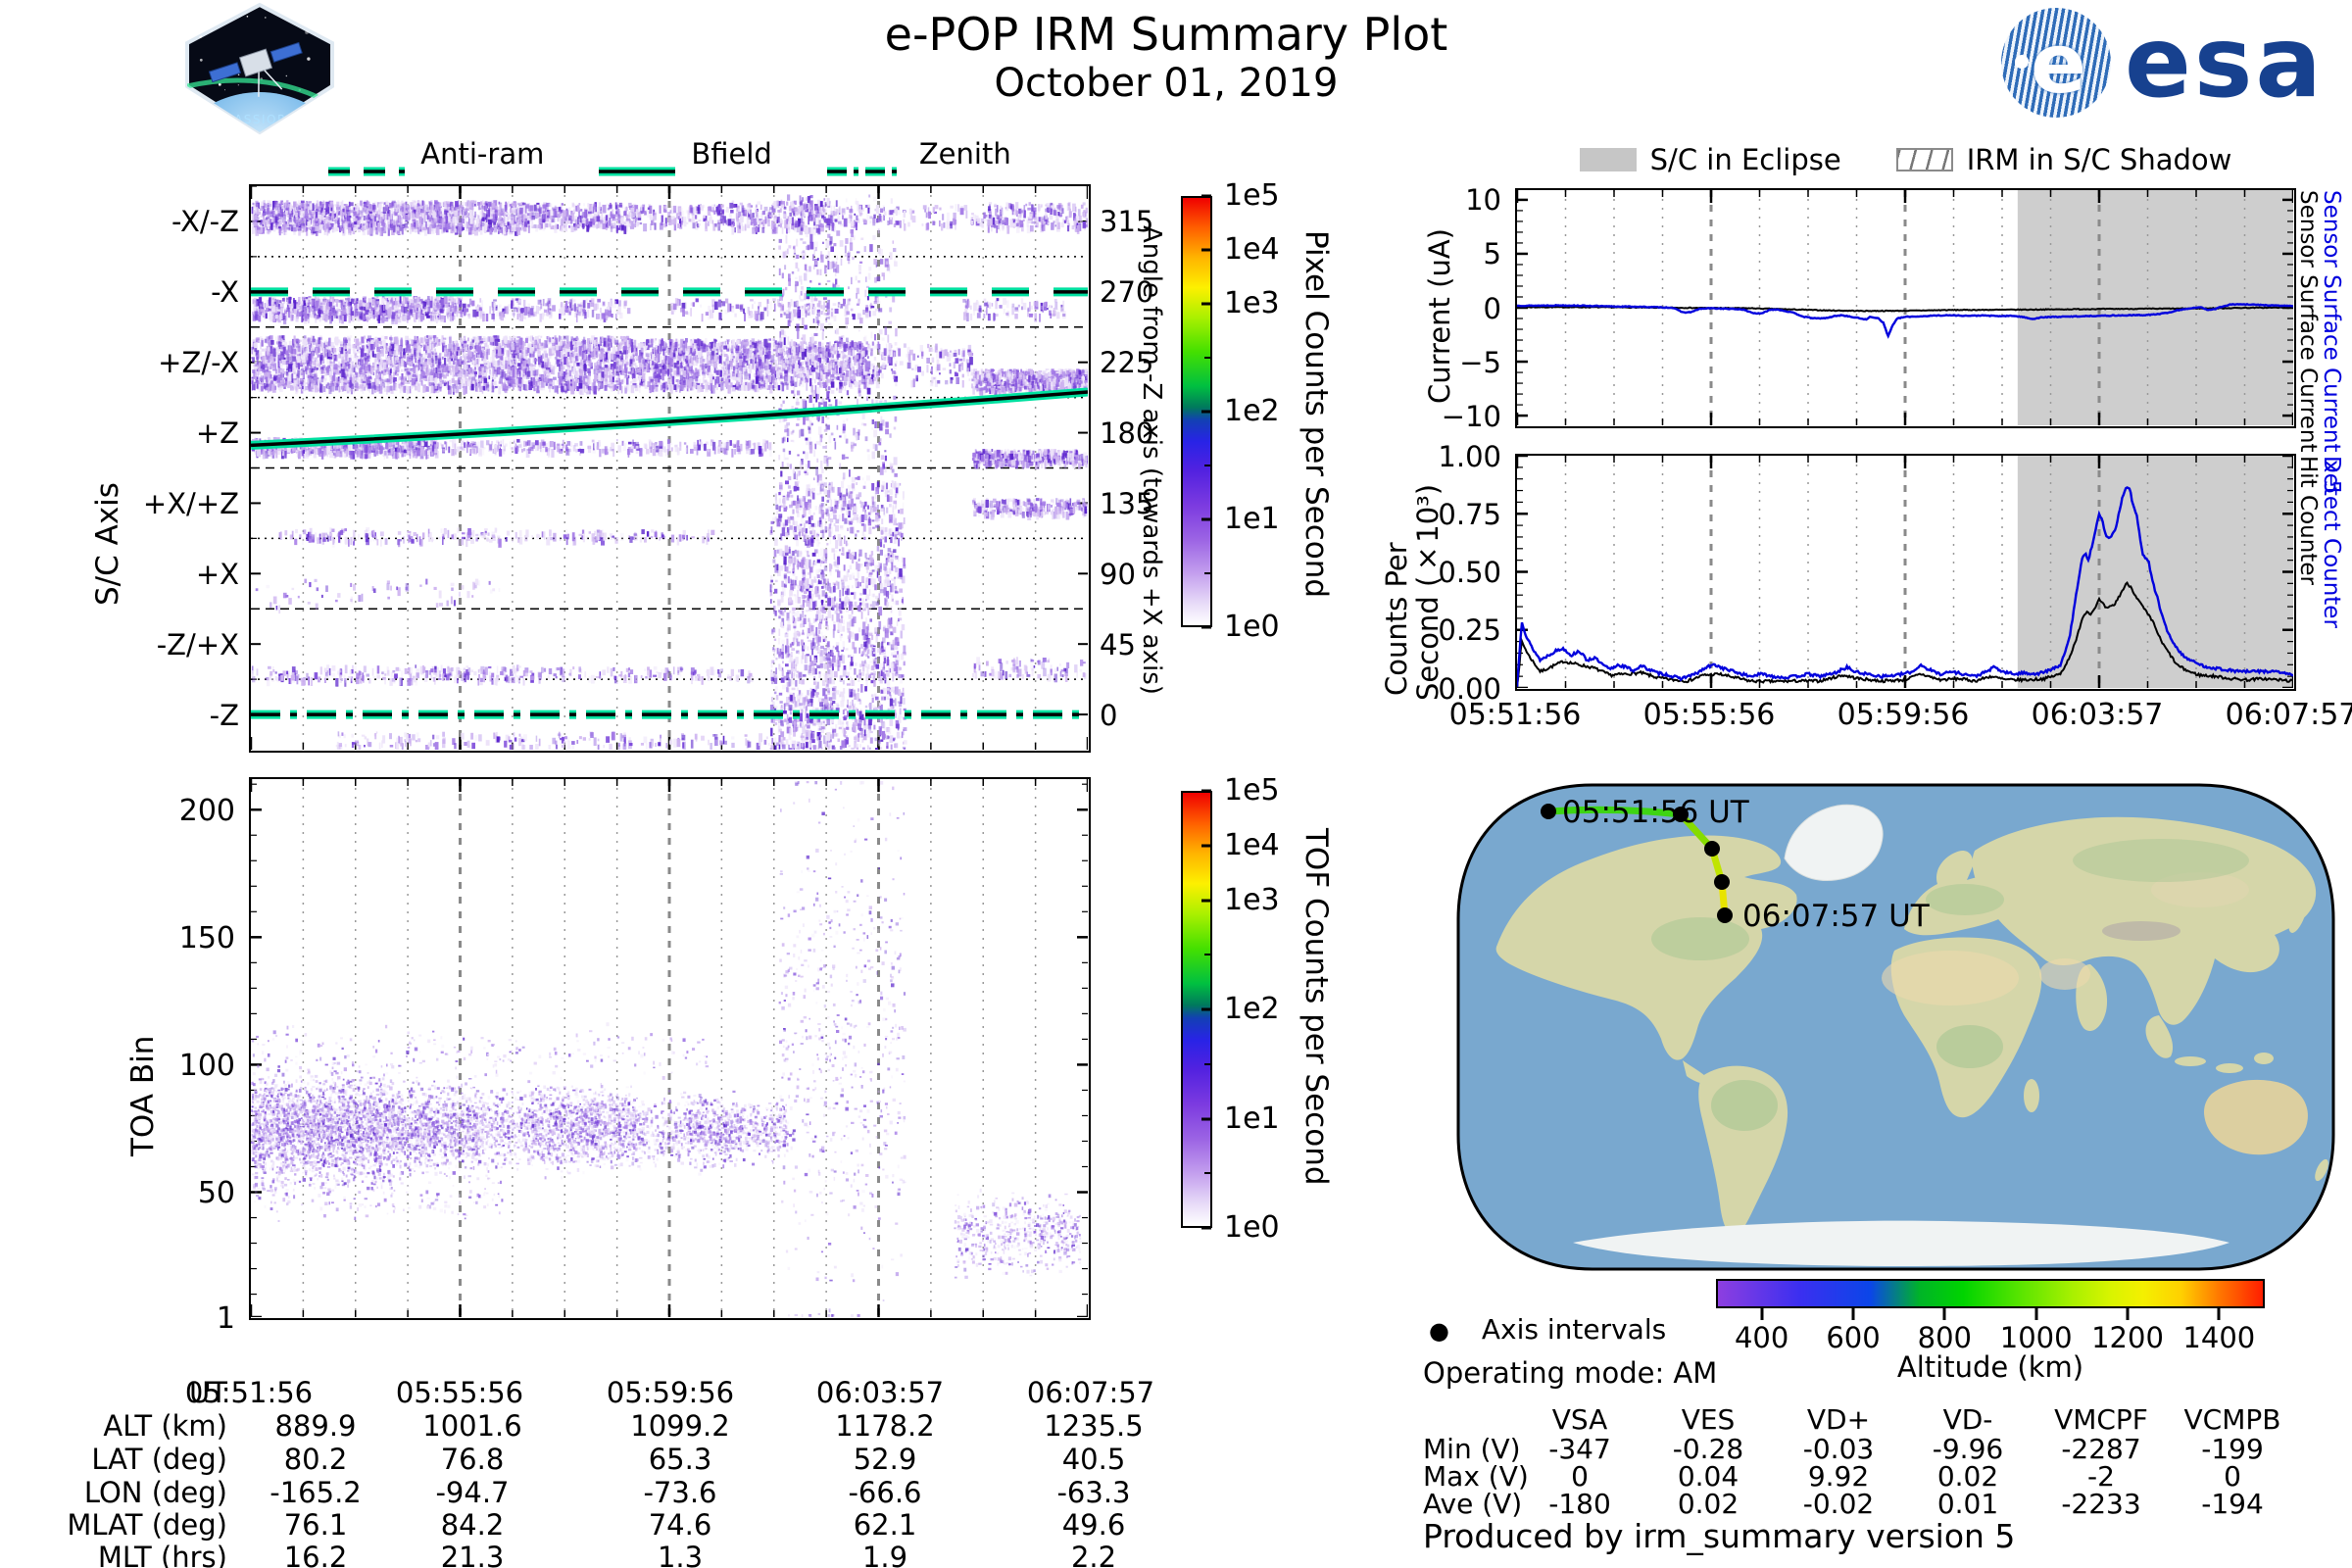 The width and height of the screenshot is (2352, 1568). Describe the element at coordinates (1093, 1426) in the screenshot. I see `ephemeris-value: 1235.5` at that location.